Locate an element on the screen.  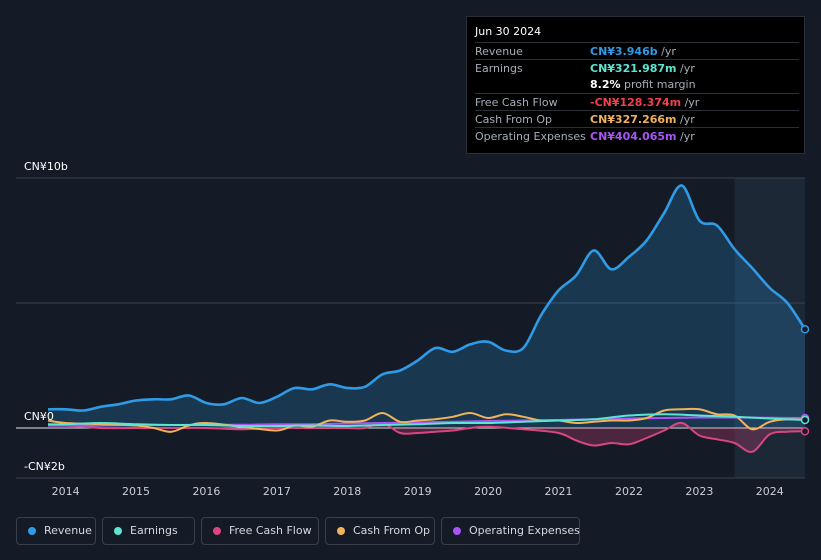
free-cash-flow-endpoint is located at coordinates (805, 431).